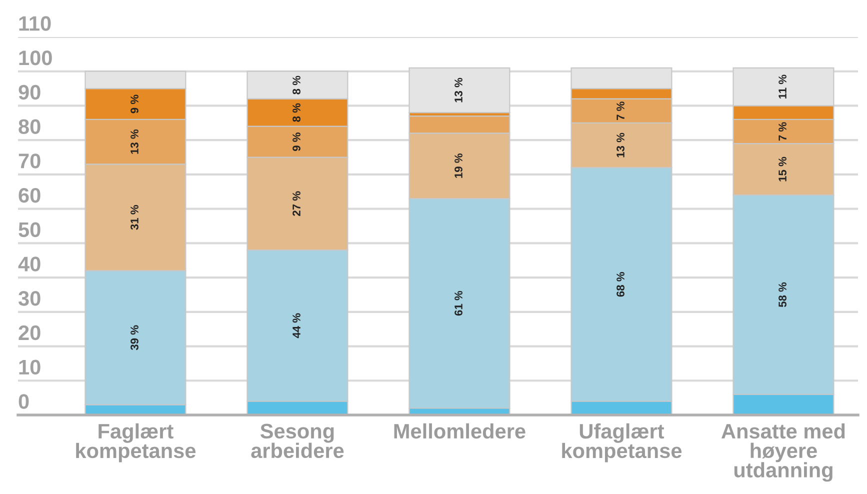 The width and height of the screenshot is (867, 494). What do you see at coordinates (134, 337) in the screenshot?
I see `data-label: 39 %` at bounding box center [134, 337].